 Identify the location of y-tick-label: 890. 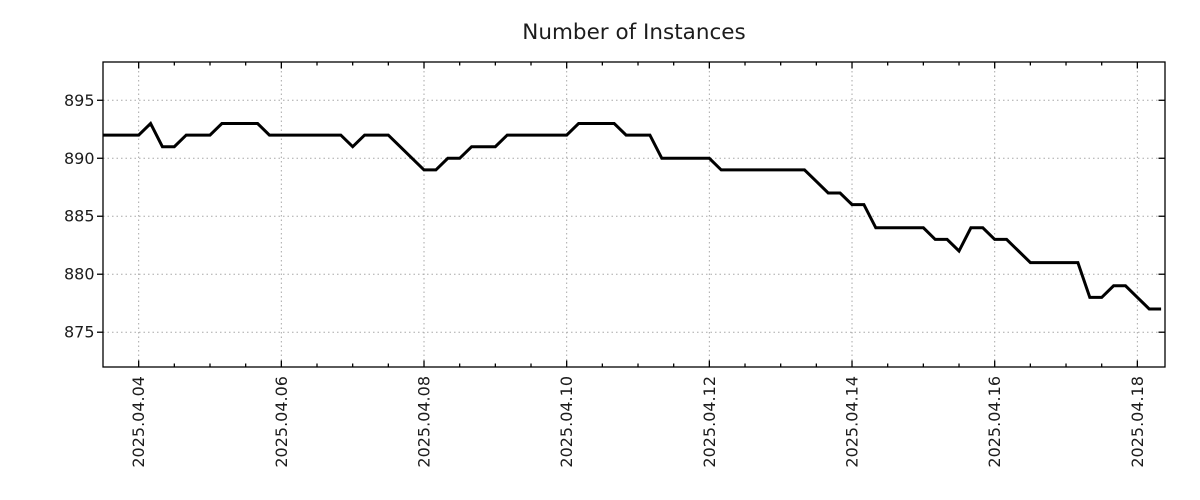
(79, 158).